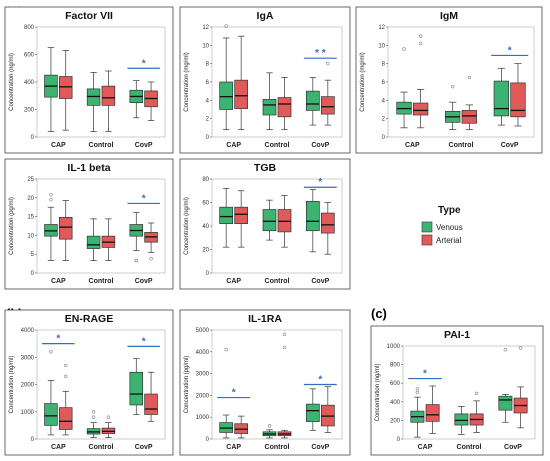 The image size is (550, 461). What do you see at coordinates (205, 227) in the screenshot?
I see `y-tick-label: 40` at bounding box center [205, 227].